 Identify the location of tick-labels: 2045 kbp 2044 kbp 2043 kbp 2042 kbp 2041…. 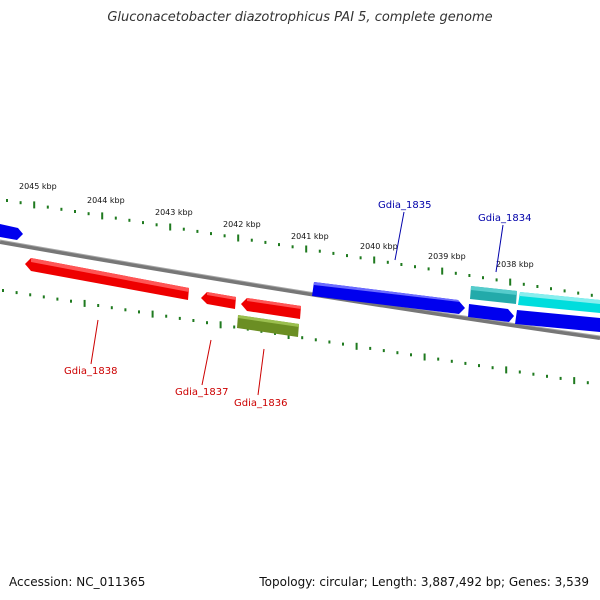
(276, 225).